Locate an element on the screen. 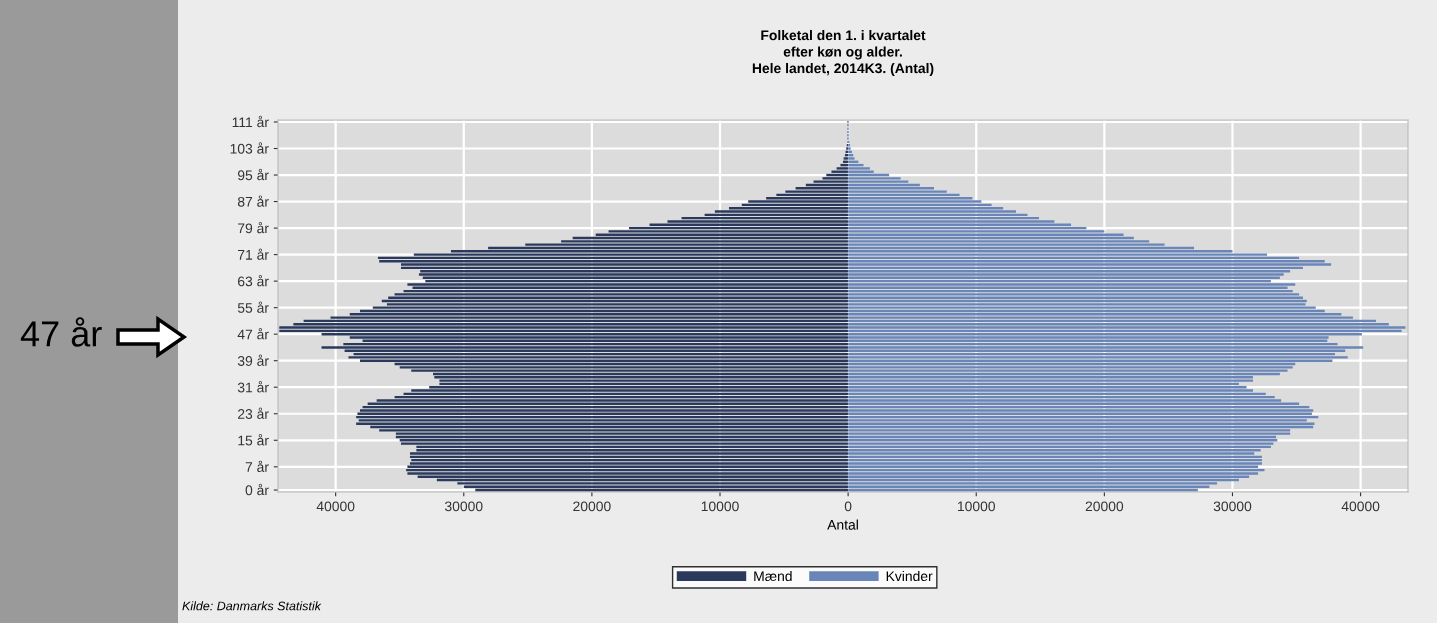  text: 47 år is located at coordinates (61, 332).